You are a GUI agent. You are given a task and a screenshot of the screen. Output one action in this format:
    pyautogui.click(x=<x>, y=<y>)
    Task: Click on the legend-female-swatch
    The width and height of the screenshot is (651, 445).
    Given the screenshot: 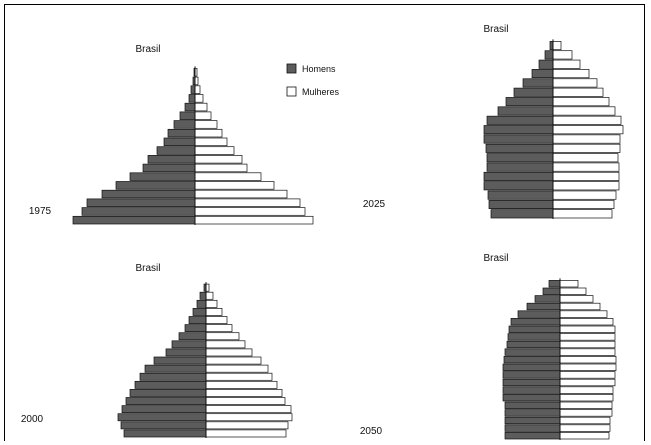 What is the action you would take?
    pyautogui.click(x=291, y=91)
    